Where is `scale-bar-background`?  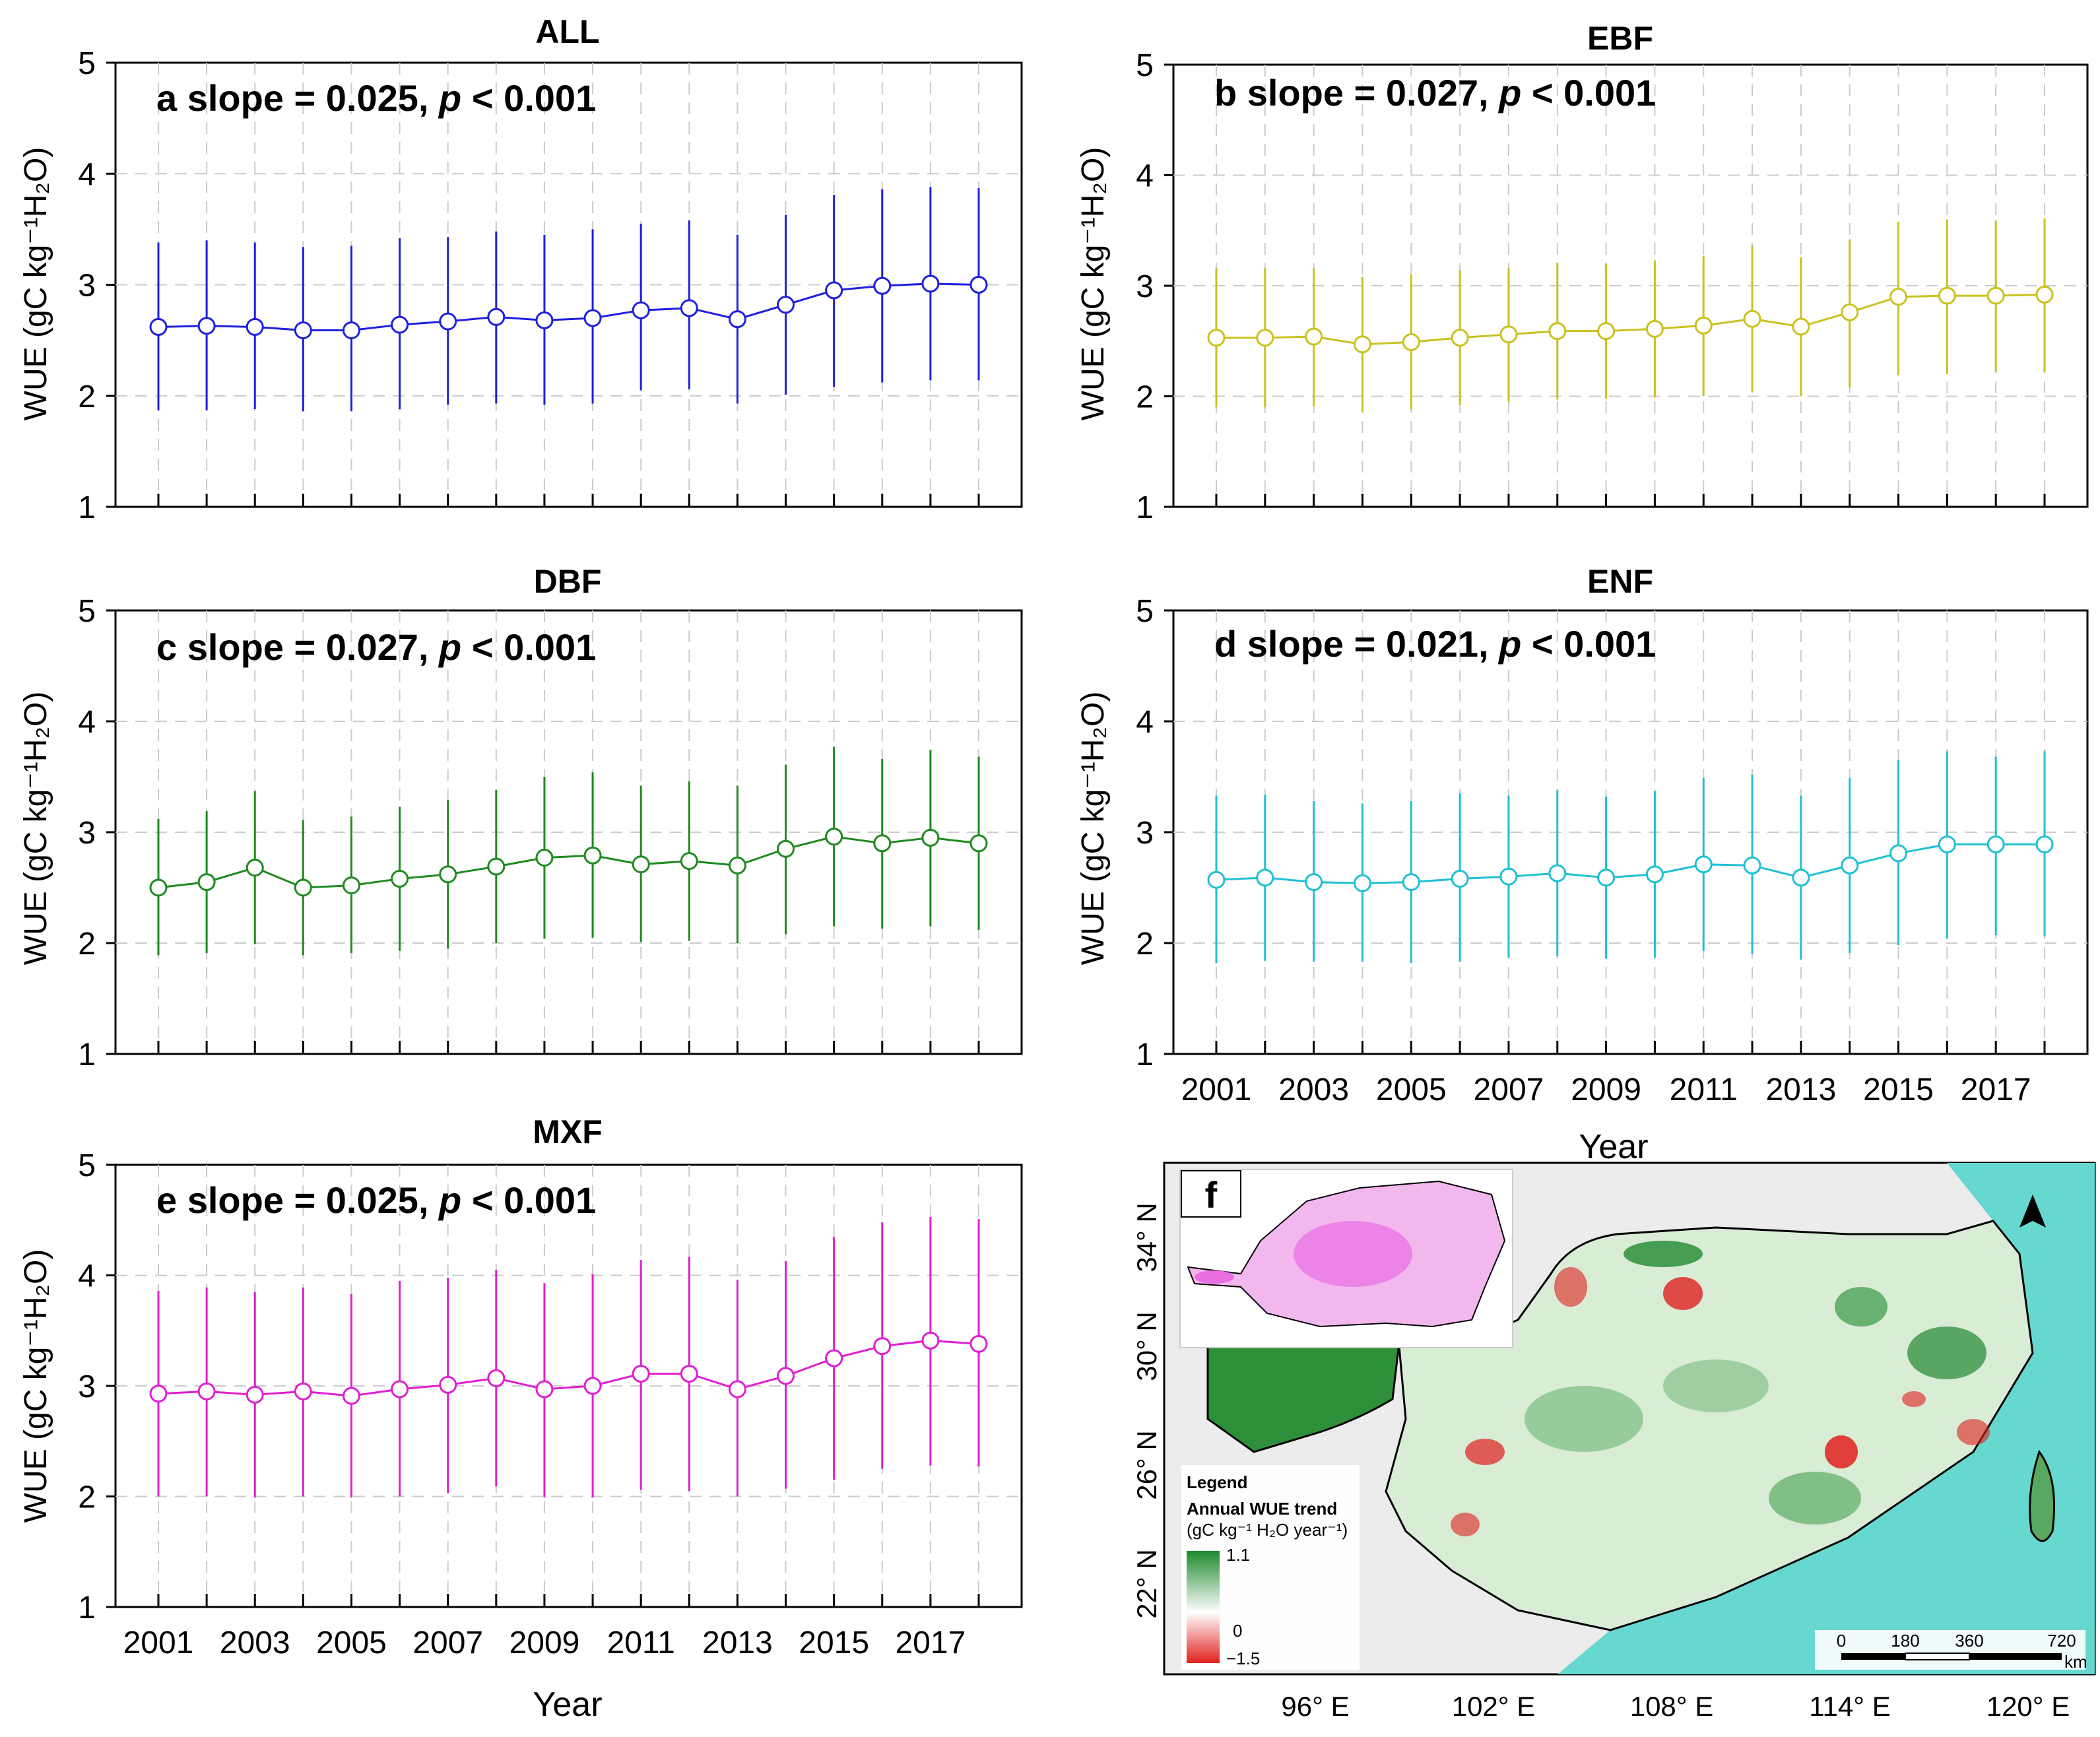
scale-bar-background is located at coordinates (1950, 1650).